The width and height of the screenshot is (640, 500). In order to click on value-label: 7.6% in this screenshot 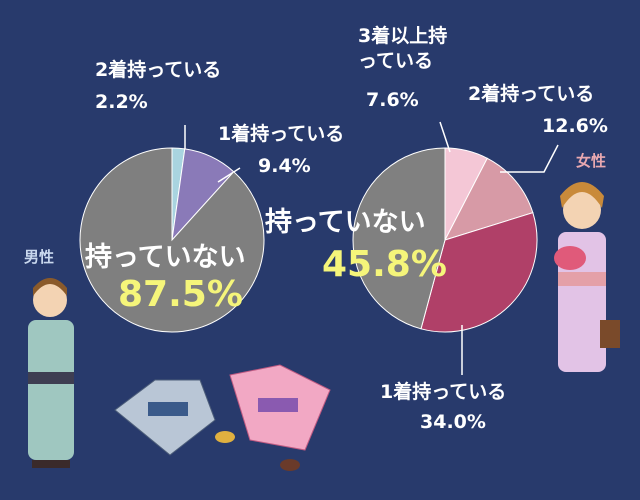, I will do `click(392, 100)`.